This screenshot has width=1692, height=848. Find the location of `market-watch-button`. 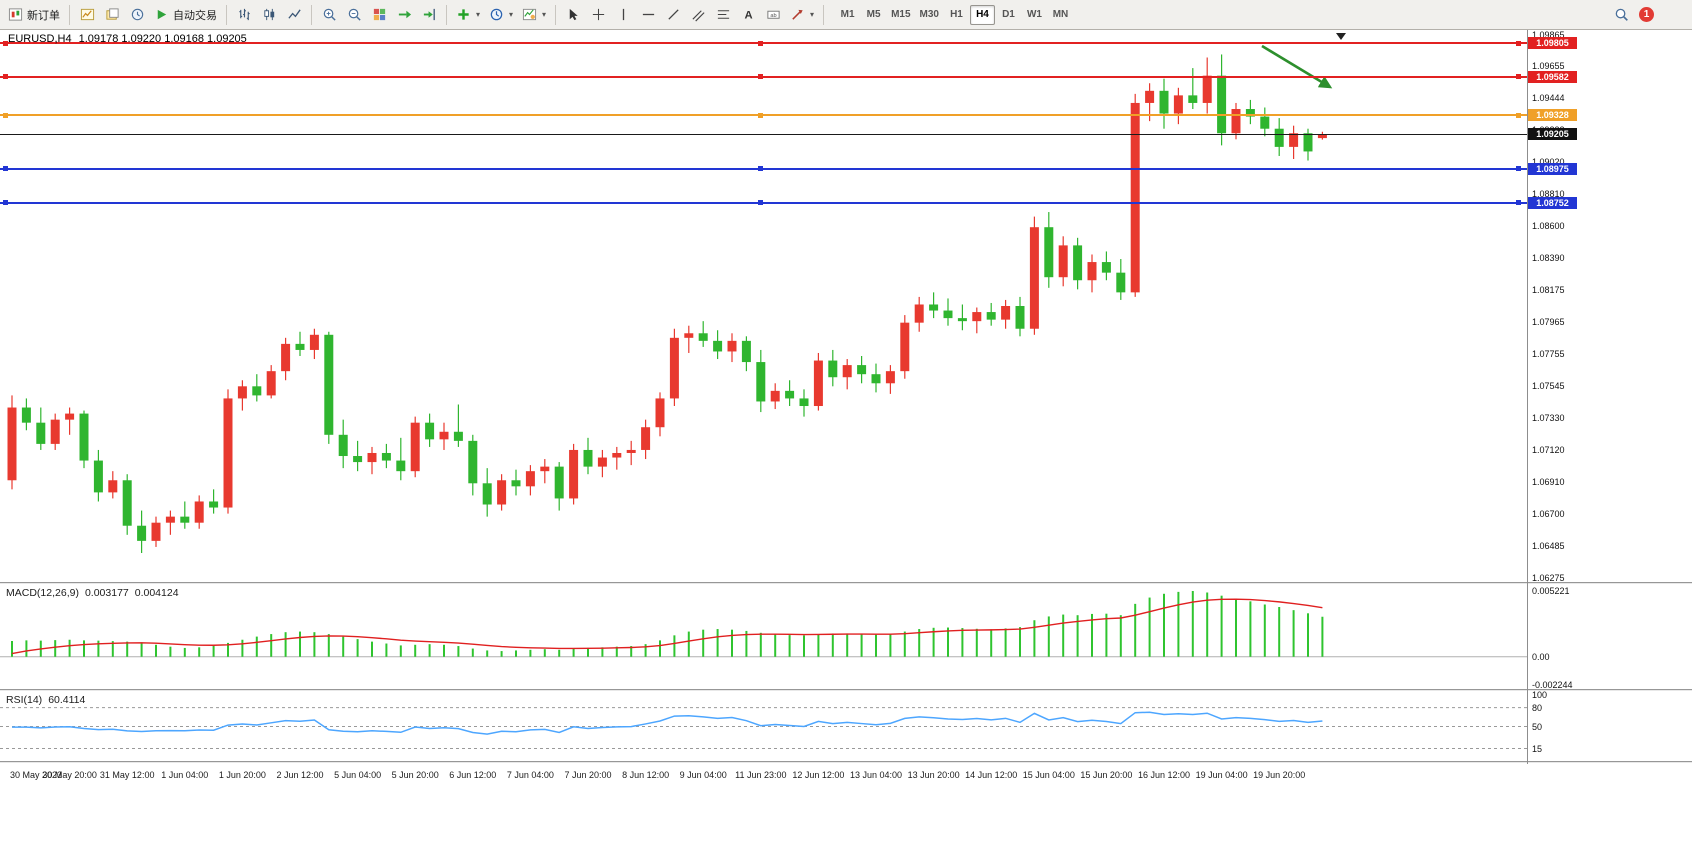

market-watch-button is located at coordinates (137, 15).